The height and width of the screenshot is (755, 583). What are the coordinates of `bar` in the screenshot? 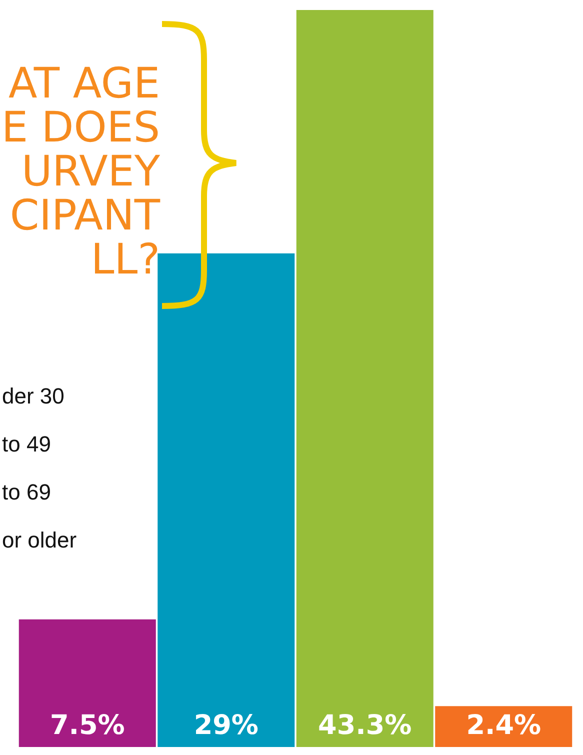 It's located at (87, 683).